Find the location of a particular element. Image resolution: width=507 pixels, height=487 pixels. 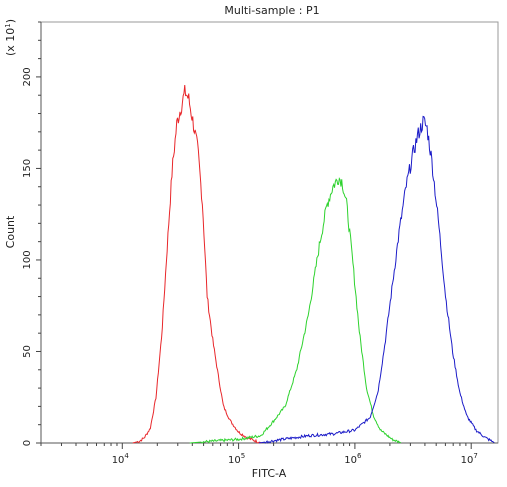

x-tick-label: 10⁷ is located at coordinates (469, 459).